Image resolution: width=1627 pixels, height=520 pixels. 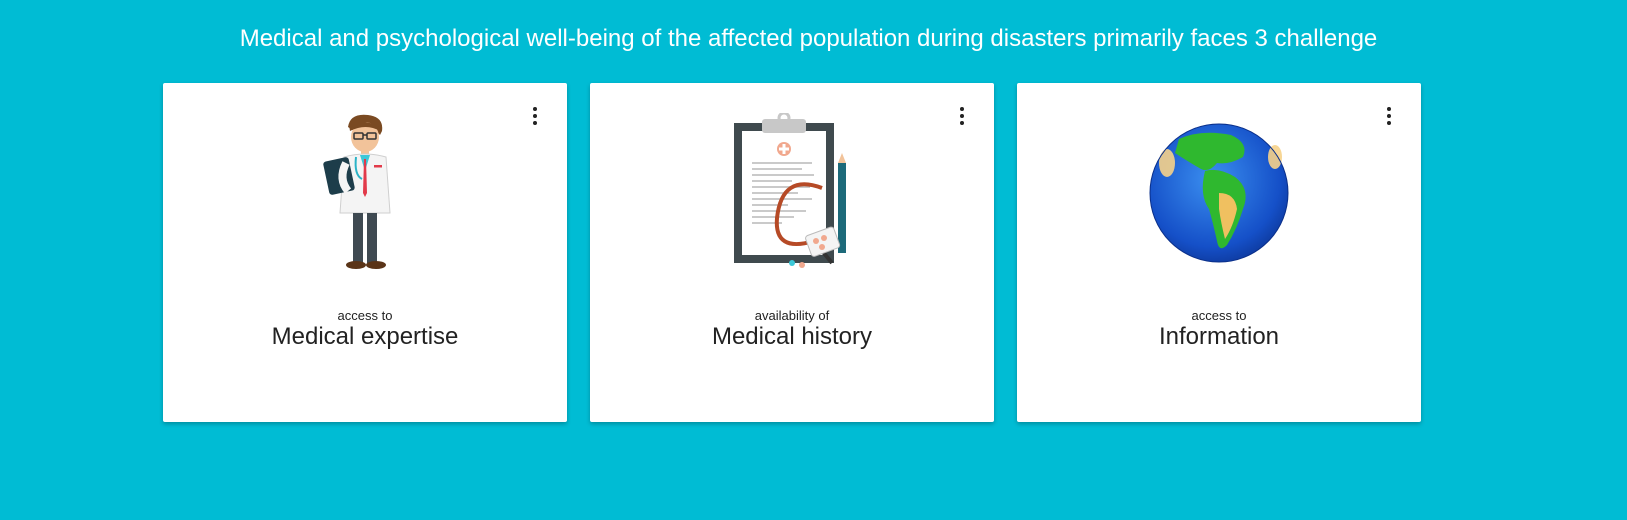 I want to click on doctor-icon, so click(x=365, y=193).